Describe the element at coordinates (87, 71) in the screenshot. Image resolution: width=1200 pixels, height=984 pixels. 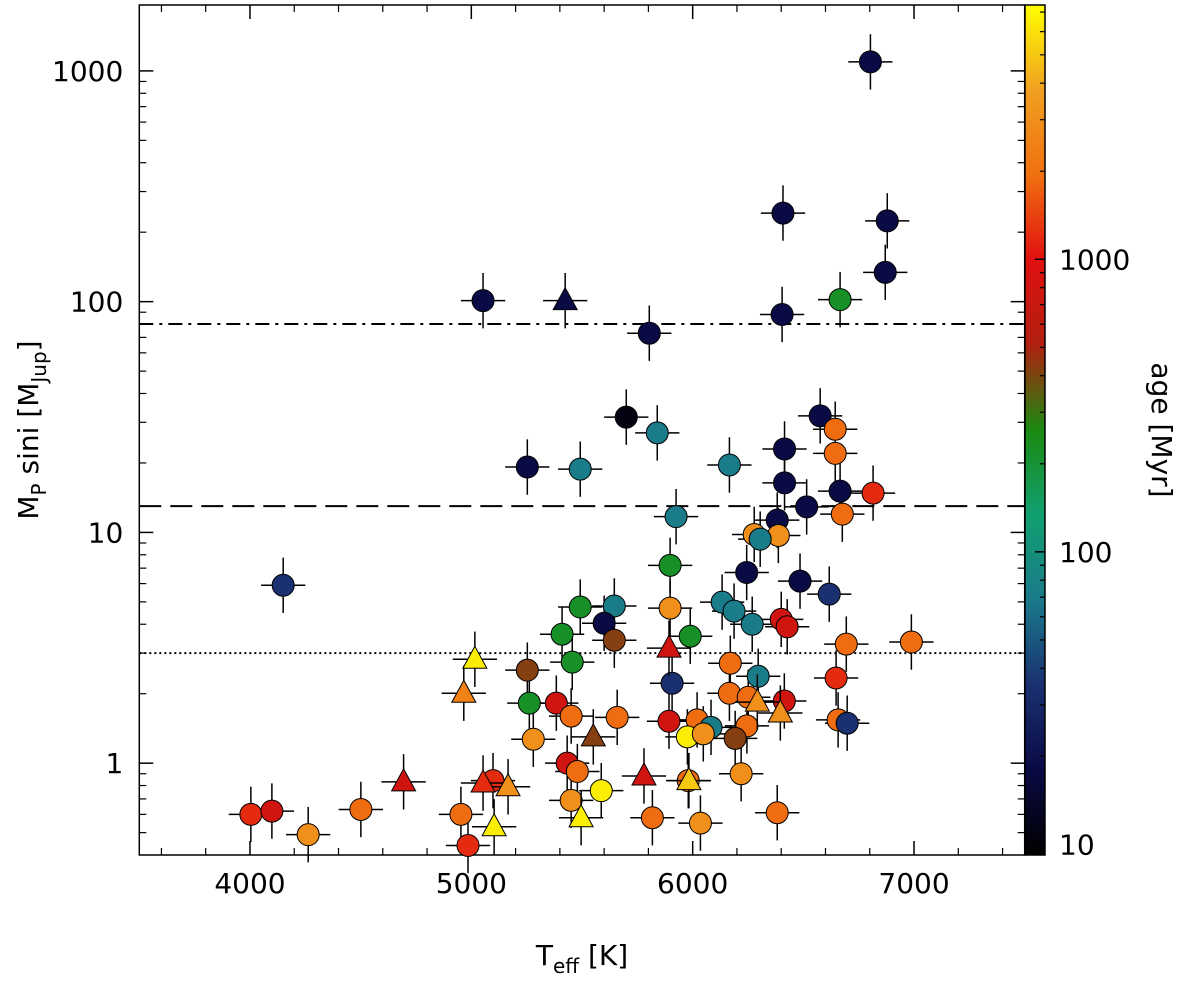
I see `y-tick-label: 1000` at that location.